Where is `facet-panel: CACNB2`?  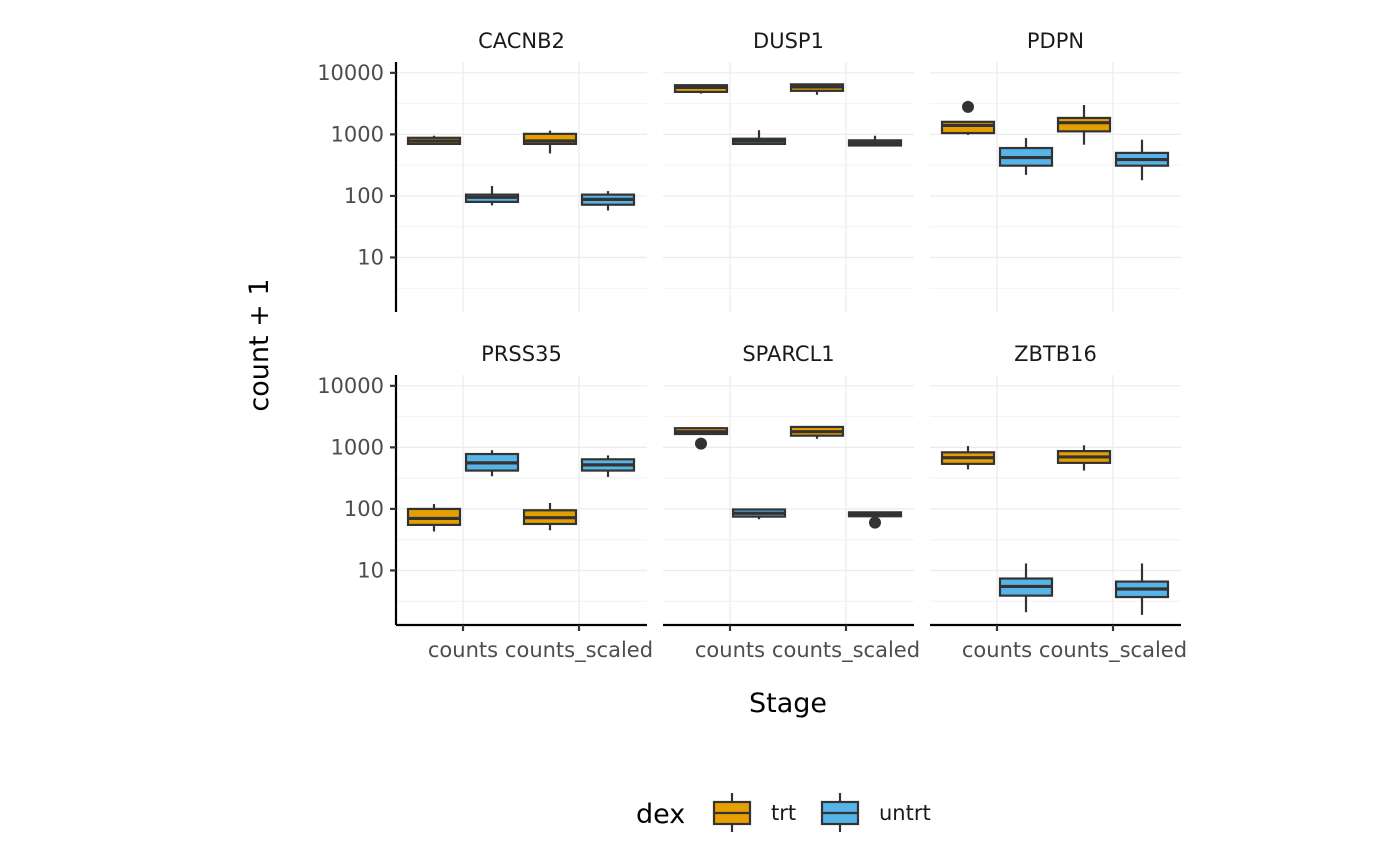
facet-panel: CACNB2 is located at coordinates (521, 170).